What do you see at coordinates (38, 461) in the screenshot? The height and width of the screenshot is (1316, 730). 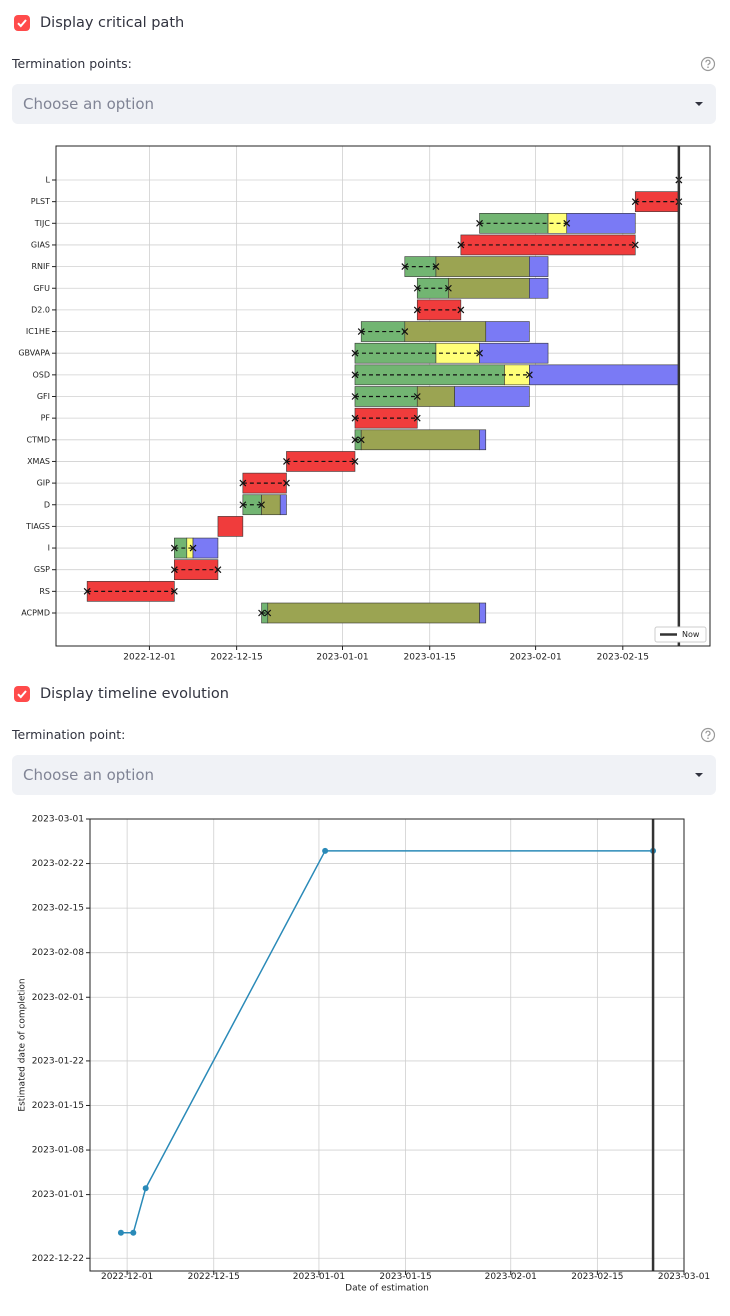 I see `y-tick-label: XMAS` at bounding box center [38, 461].